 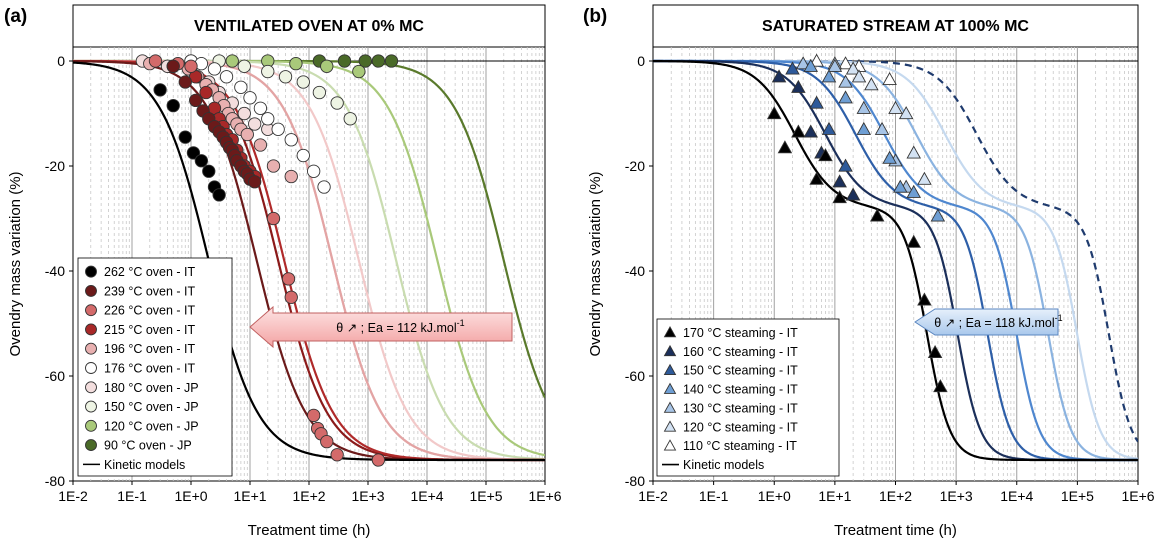 What do you see at coordinates (595, 16) in the screenshot?
I see `panel-label: (b)` at bounding box center [595, 16].